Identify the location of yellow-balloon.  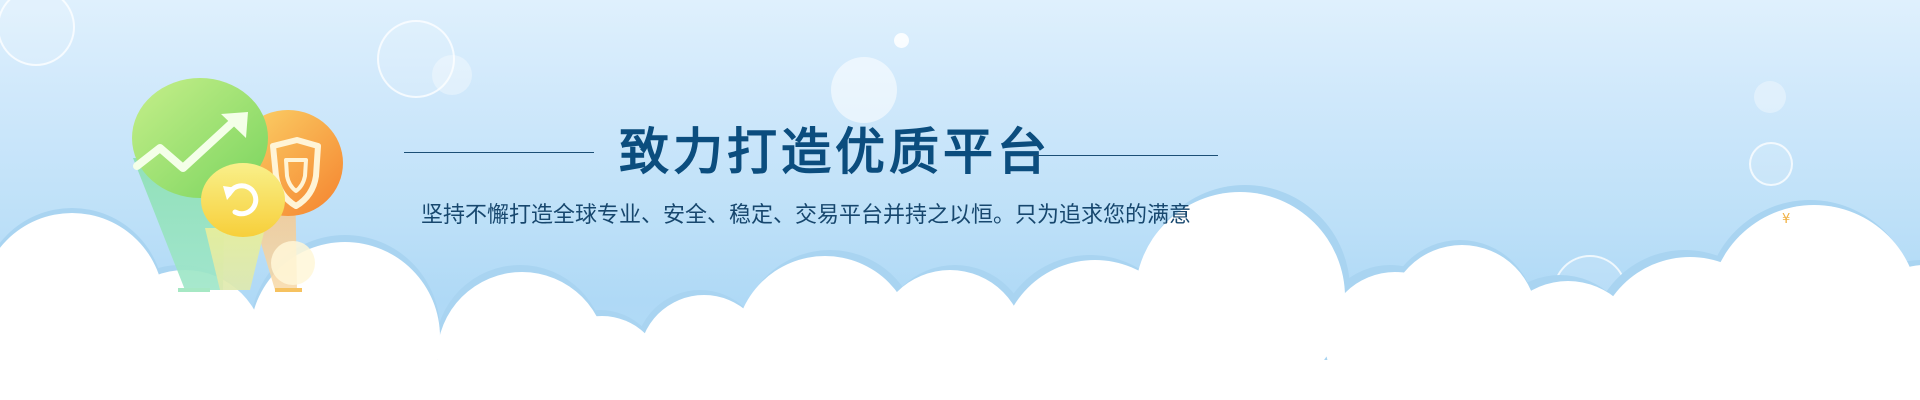
(243, 200).